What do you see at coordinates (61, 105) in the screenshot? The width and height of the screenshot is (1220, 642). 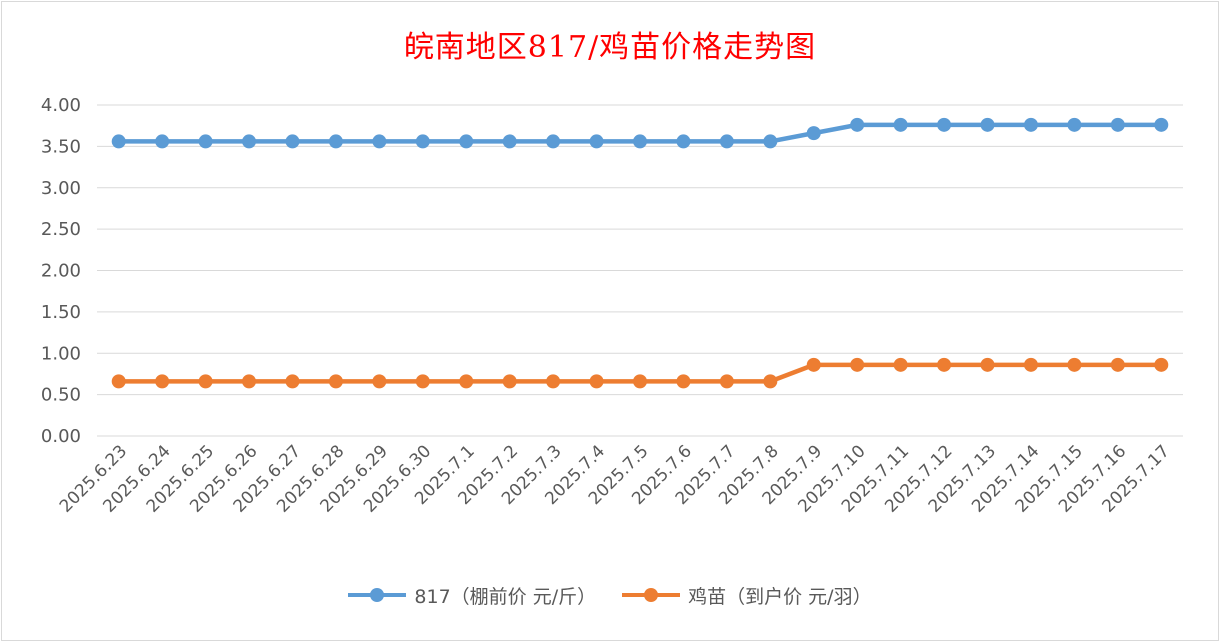 I see `y-tick-label: 4.00` at bounding box center [61, 105].